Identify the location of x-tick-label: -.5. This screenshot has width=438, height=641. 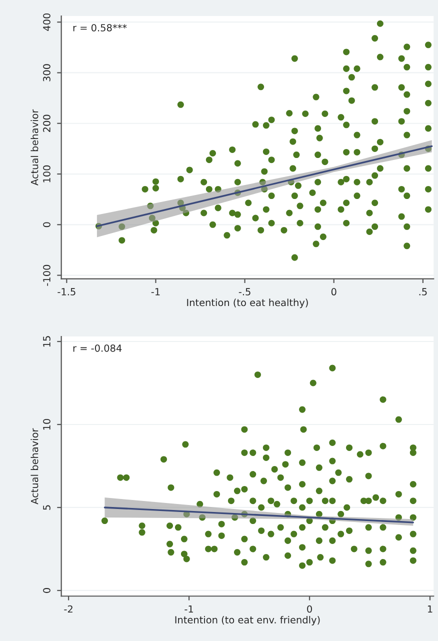
(244, 292).